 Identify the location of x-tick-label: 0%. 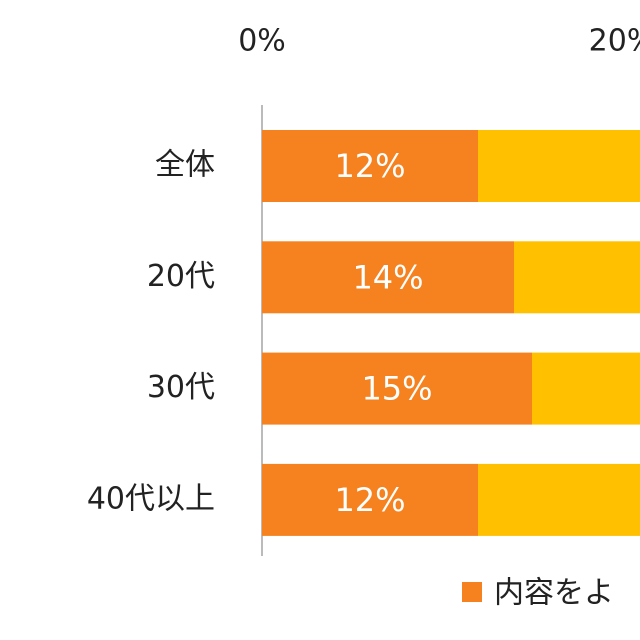
(262, 41).